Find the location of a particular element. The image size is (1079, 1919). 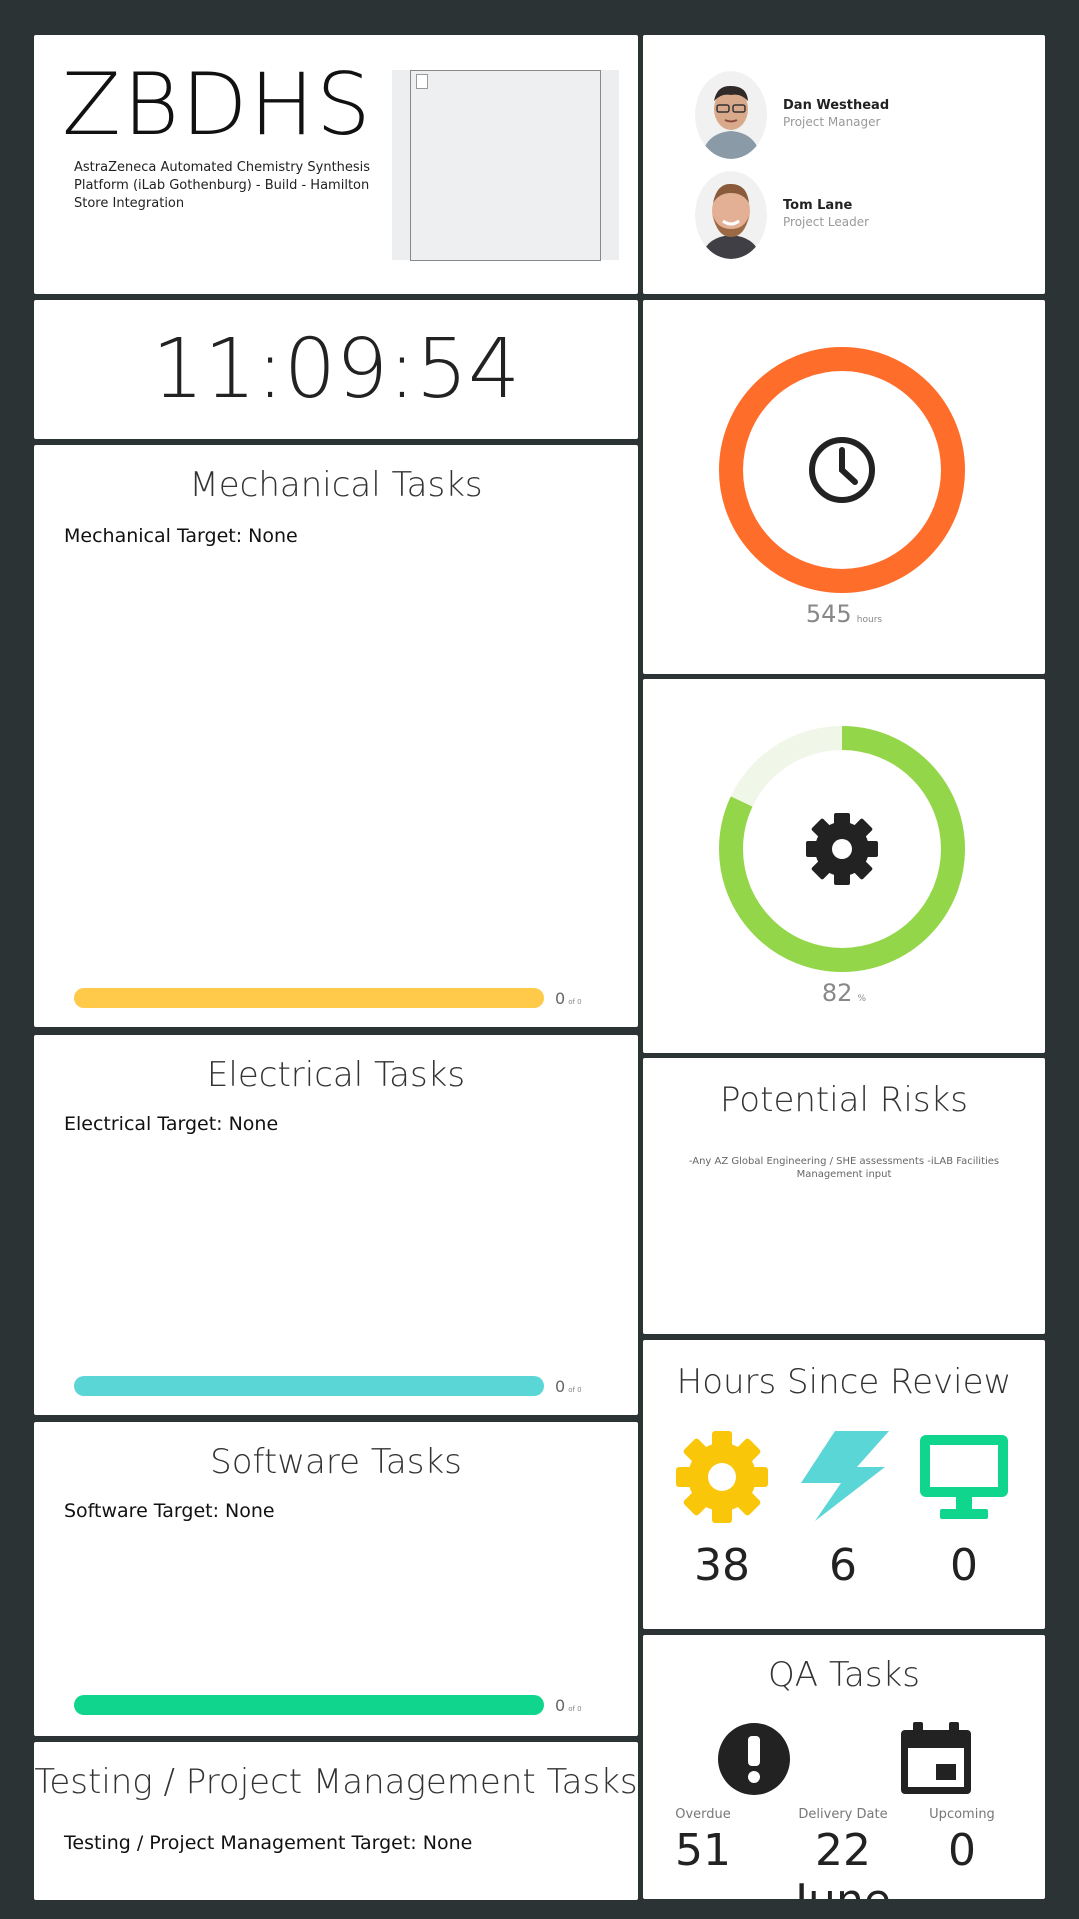

electrical-progress-bar is located at coordinates (309, 1386).